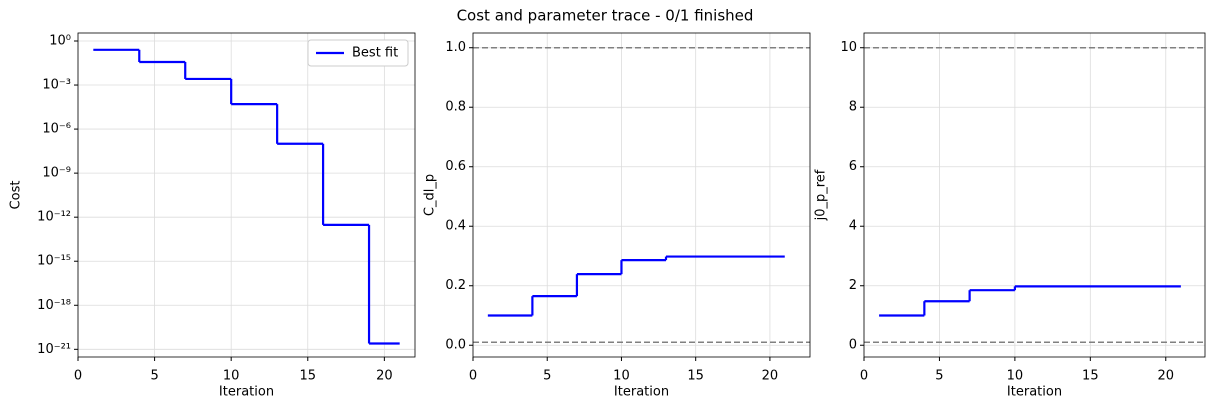 Image resolution: width=1211 pixels, height=411 pixels. What do you see at coordinates (455, 47) in the screenshot?
I see `y-tick-label: 1.0` at bounding box center [455, 47].